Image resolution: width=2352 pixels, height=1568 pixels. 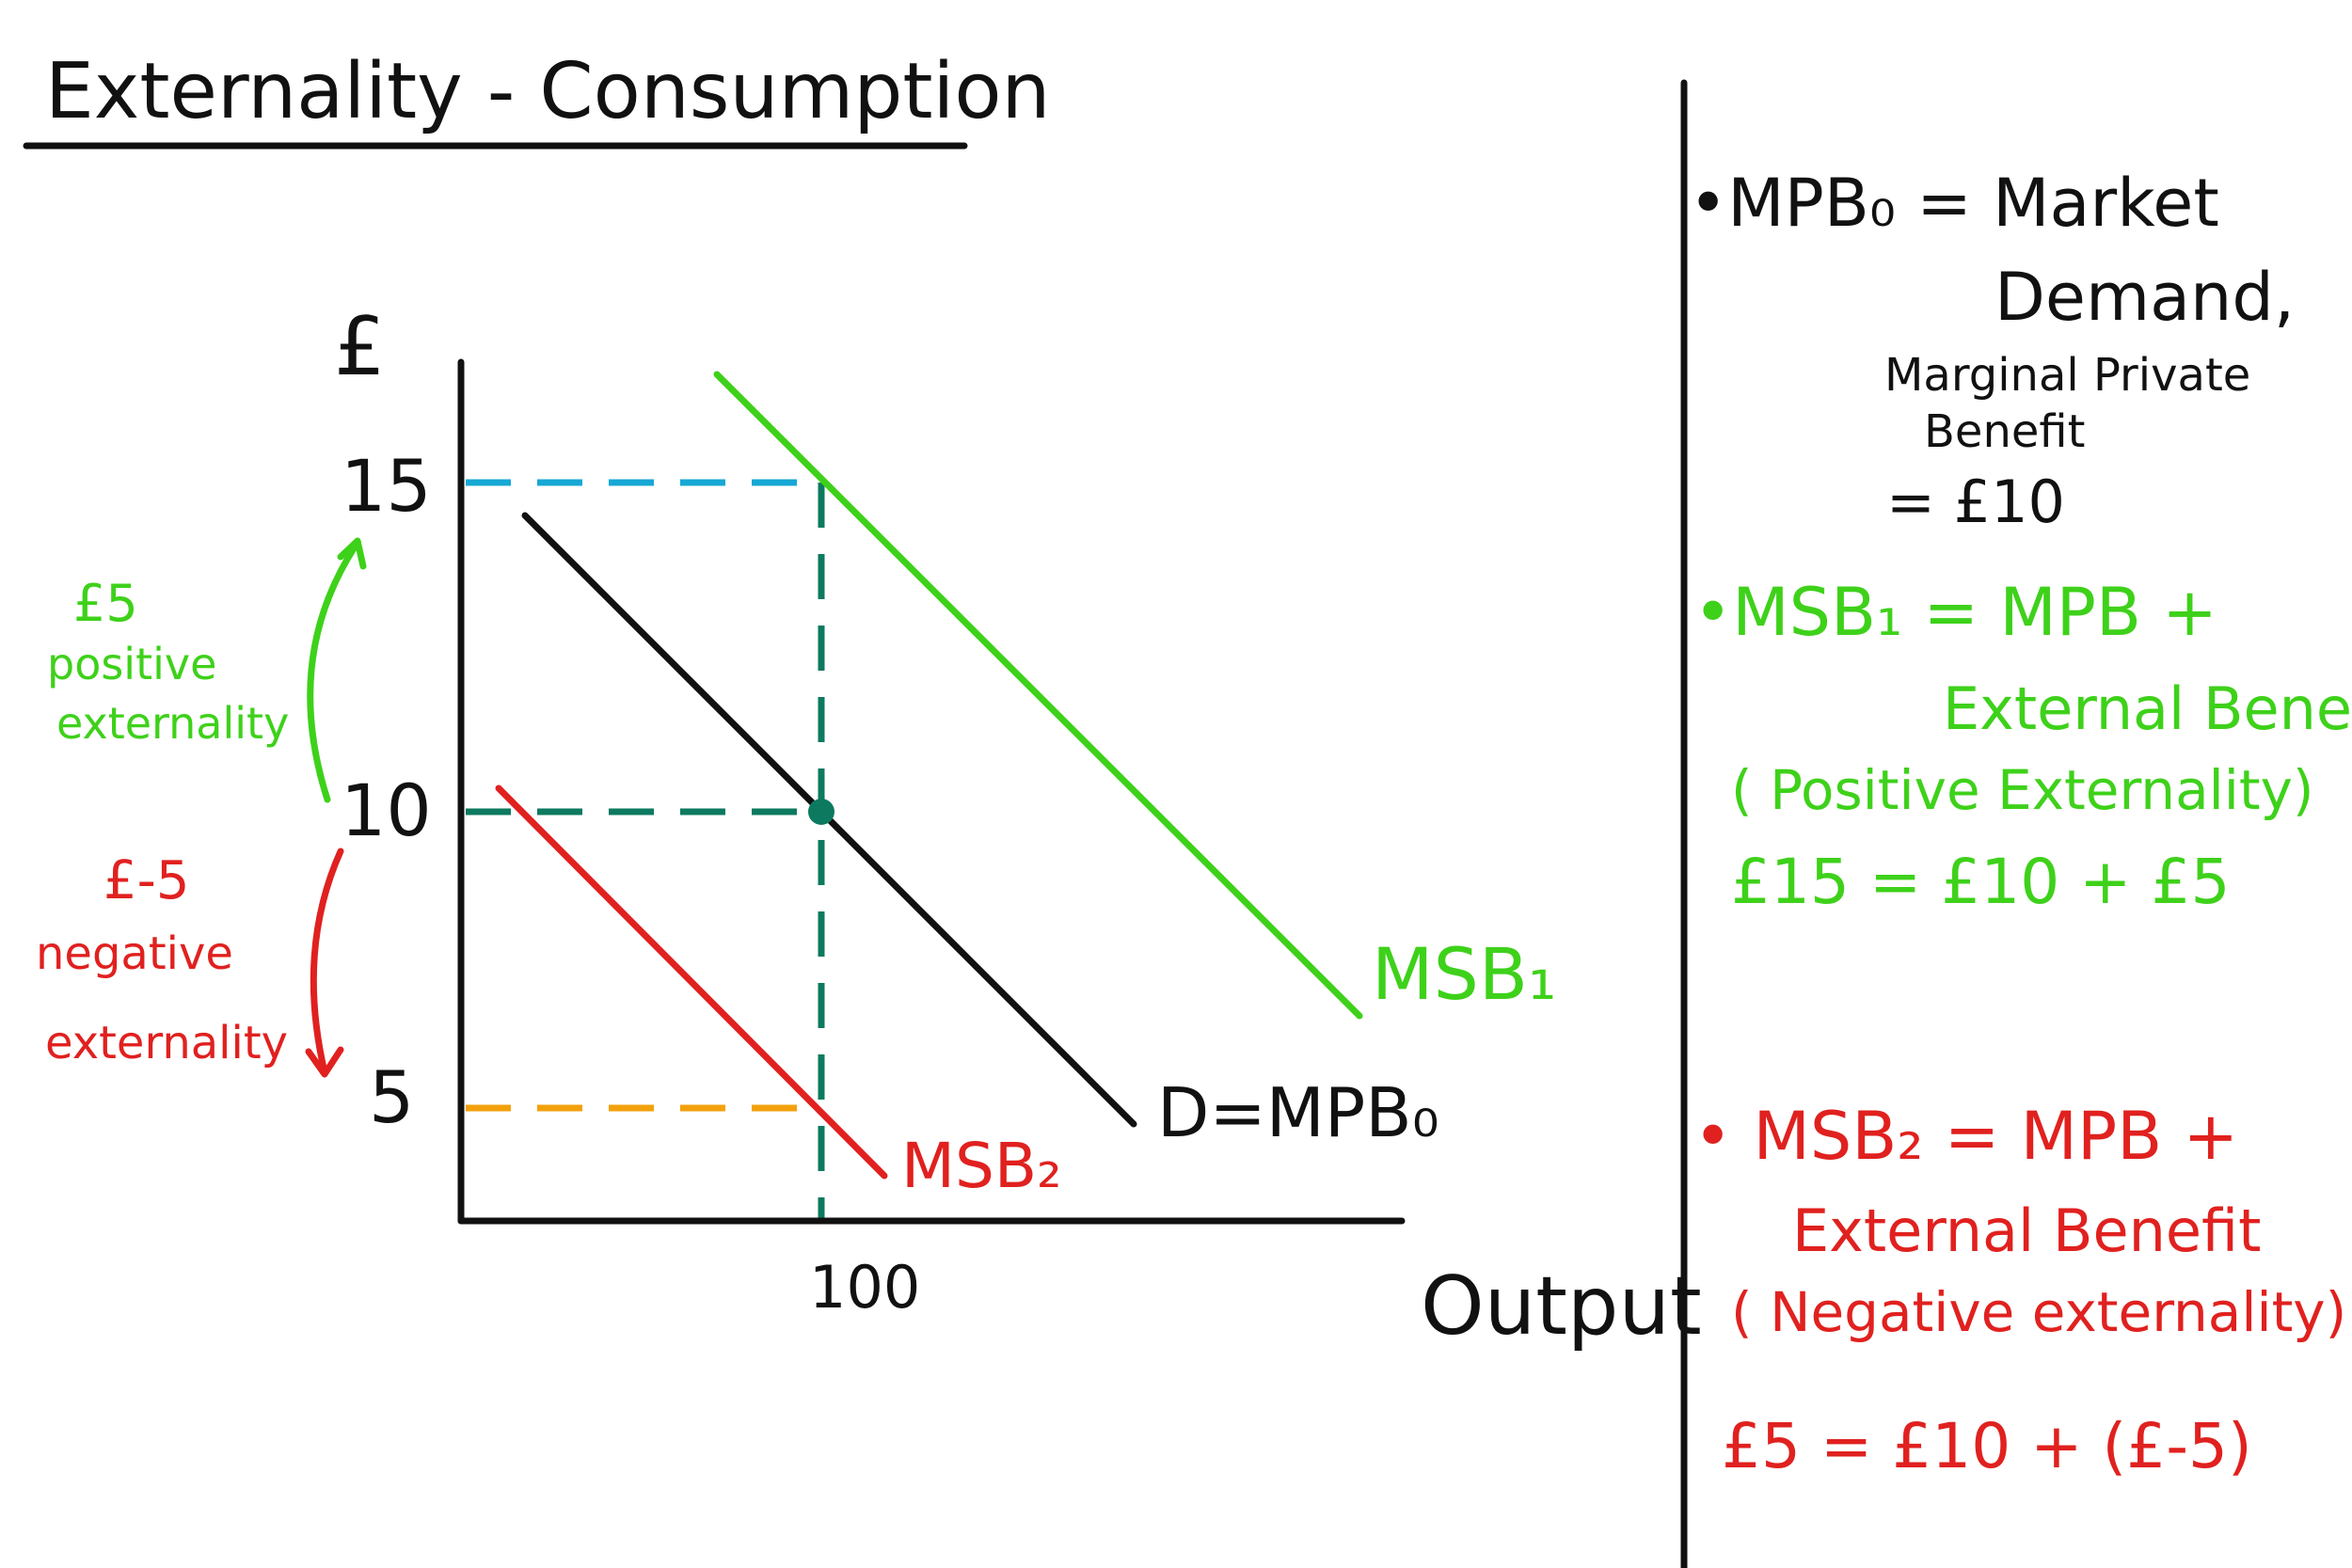 I want to click on msb1-note-line4: £15 = £10 + £5, so click(x=1980, y=882).